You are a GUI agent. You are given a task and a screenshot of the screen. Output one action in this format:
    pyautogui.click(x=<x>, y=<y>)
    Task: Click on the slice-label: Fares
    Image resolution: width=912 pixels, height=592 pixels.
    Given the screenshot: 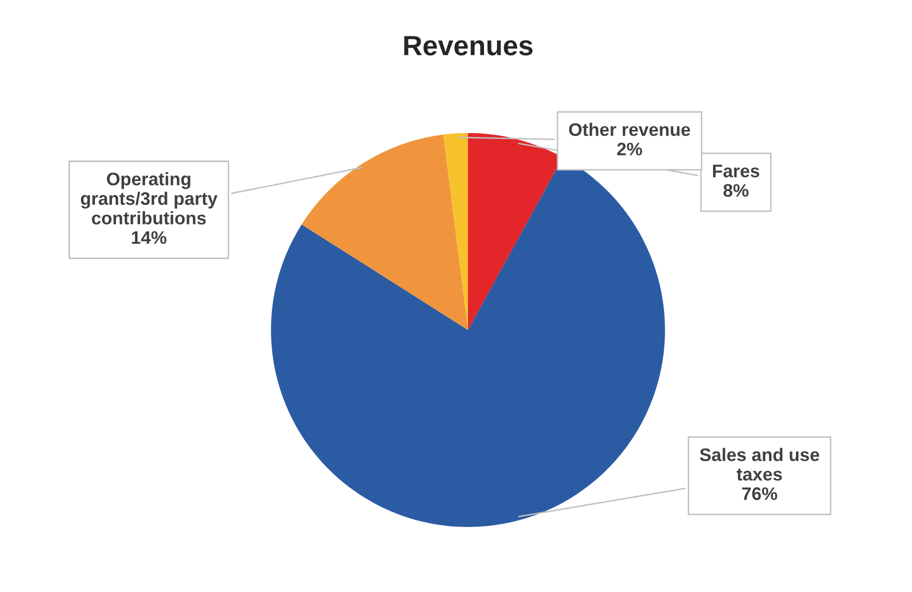 What is the action you would take?
    pyautogui.click(x=736, y=171)
    